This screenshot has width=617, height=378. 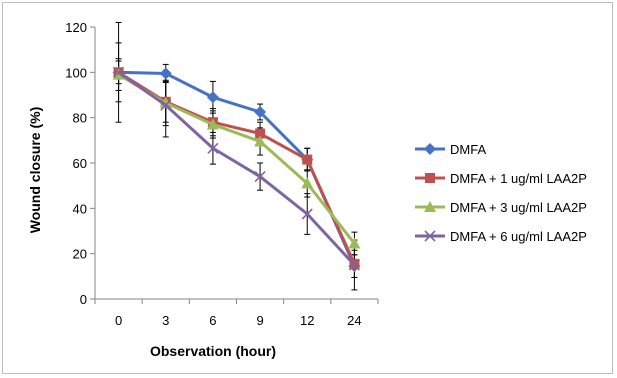 I want to click on x-tick-label: 24, so click(x=354, y=320).